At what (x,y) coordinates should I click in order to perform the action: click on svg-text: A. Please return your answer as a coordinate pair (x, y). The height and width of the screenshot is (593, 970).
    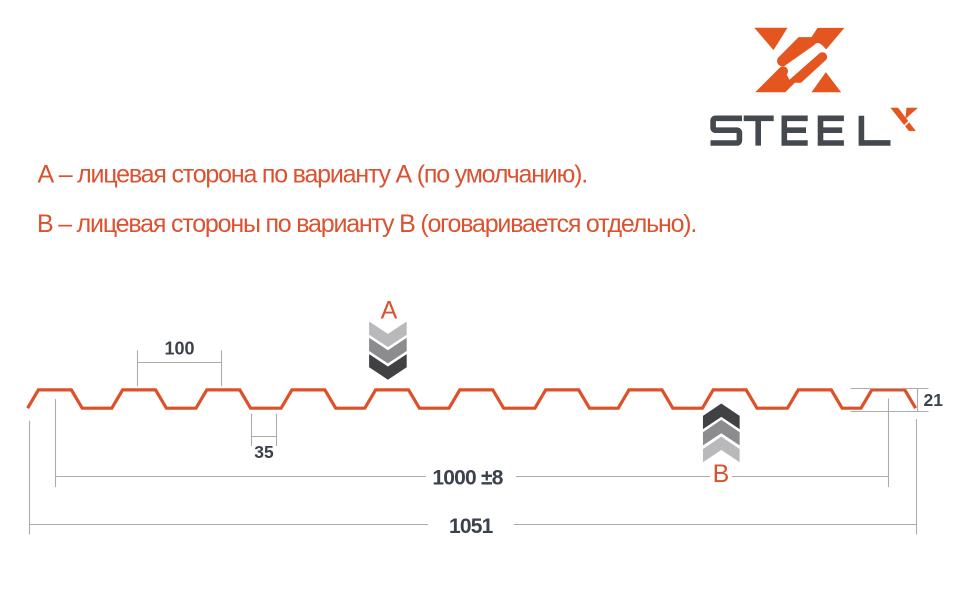
    Looking at the image, I should click on (389, 311).